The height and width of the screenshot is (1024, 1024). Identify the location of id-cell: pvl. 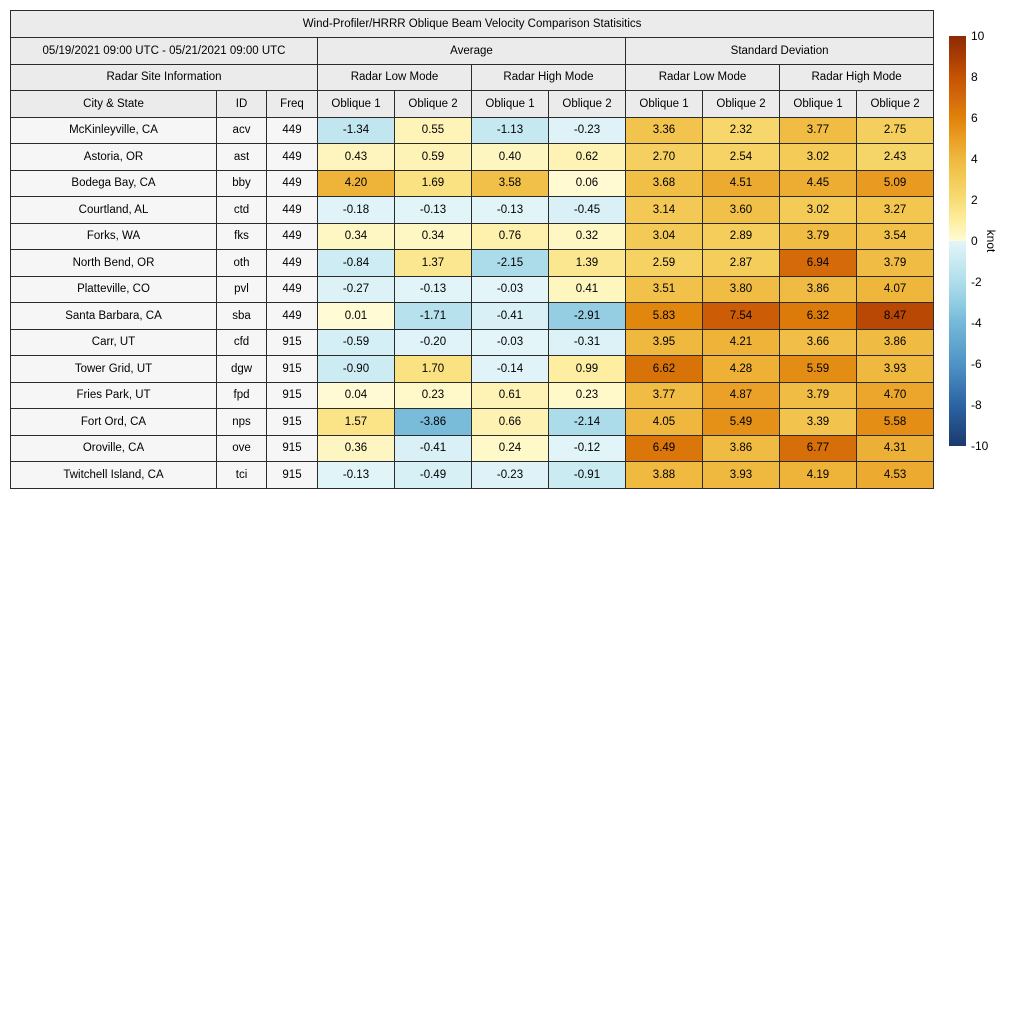
(241, 289).